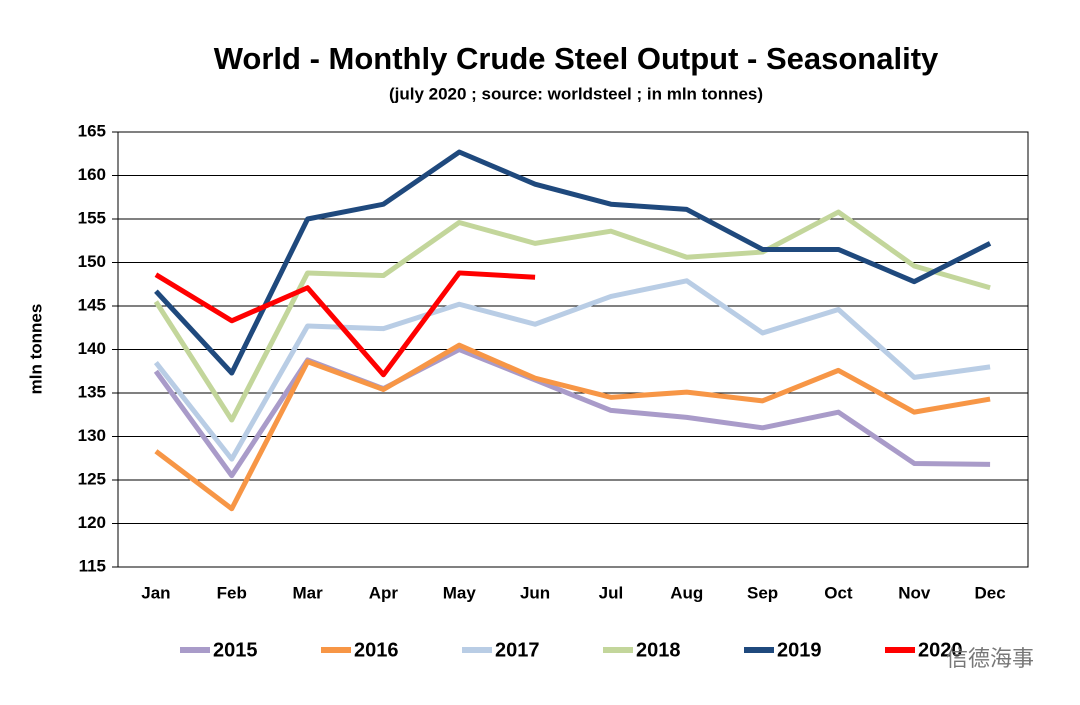 Image resolution: width=1080 pixels, height=705 pixels. I want to click on x-tick-label: Feb, so click(232, 592).